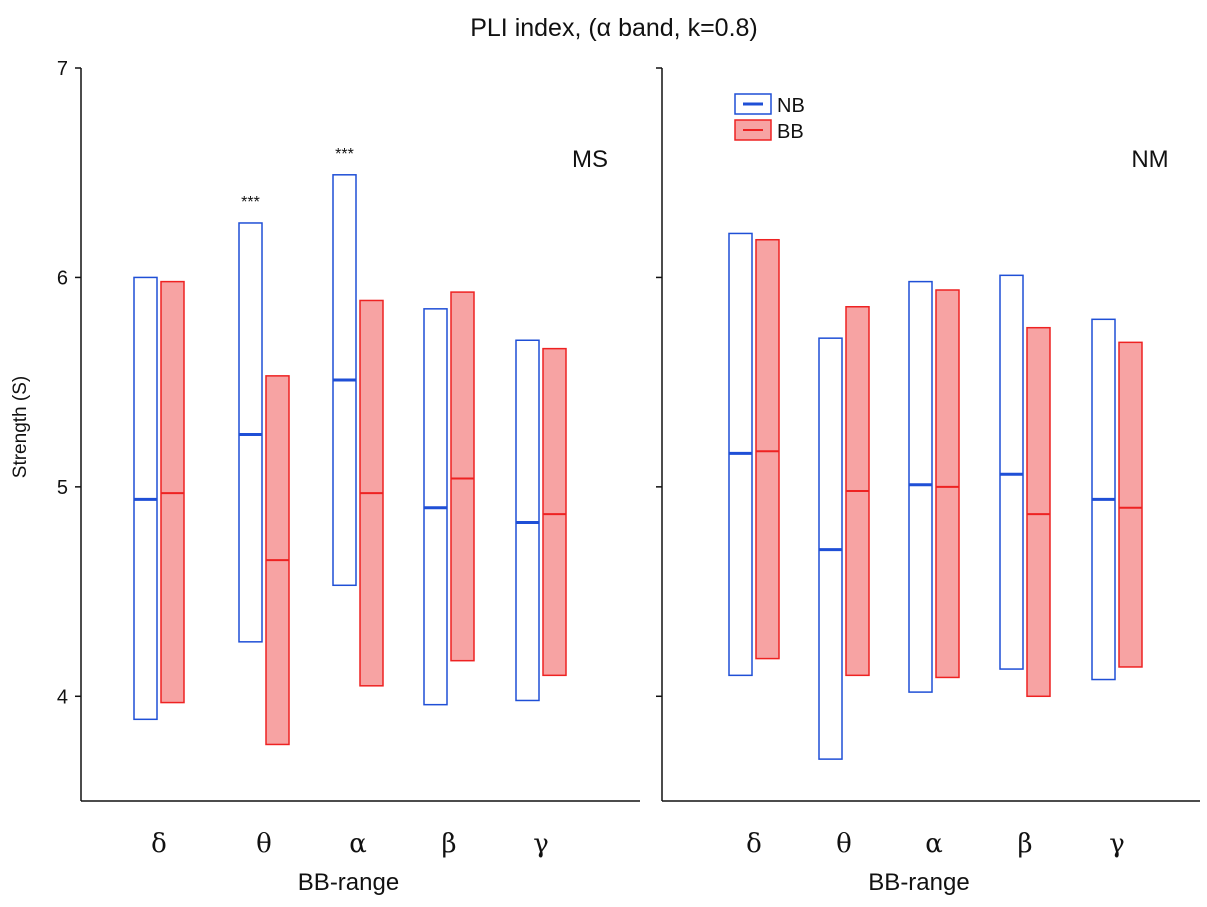 This screenshot has height=907, width=1207. What do you see at coordinates (20, 427) in the screenshot?
I see `y-axis-label: Strength (S)` at bounding box center [20, 427].